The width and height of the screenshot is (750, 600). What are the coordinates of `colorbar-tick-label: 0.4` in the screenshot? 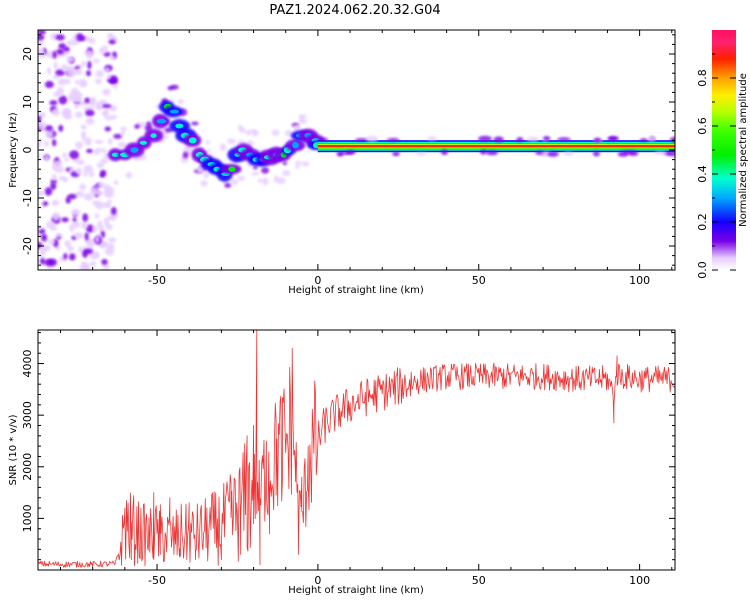 It's located at (702, 174).